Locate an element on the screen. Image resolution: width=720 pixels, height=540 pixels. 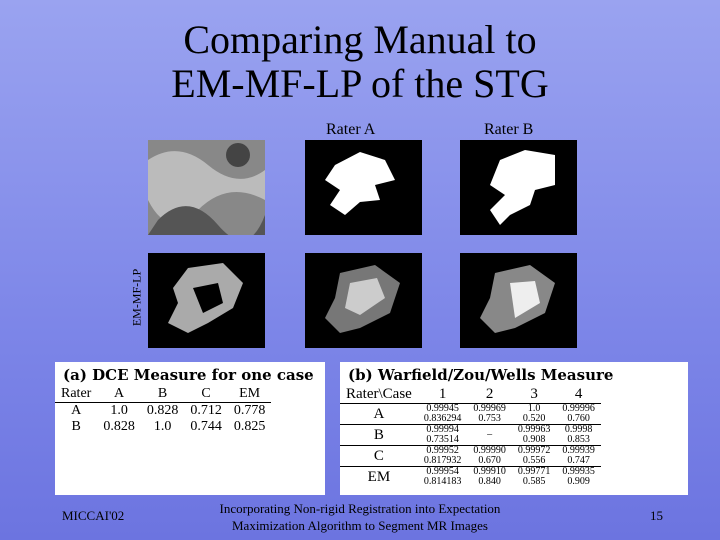
column-label: Rater A is located at coordinates (351, 129).